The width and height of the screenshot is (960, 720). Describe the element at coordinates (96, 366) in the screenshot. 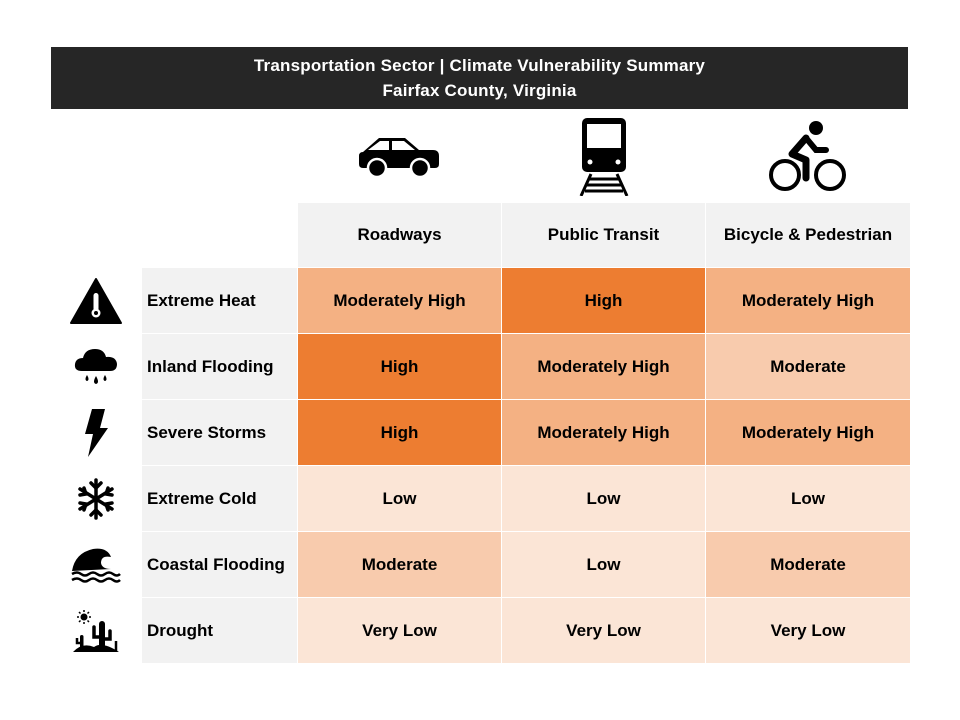

I see `rain-cloud-icon` at that location.